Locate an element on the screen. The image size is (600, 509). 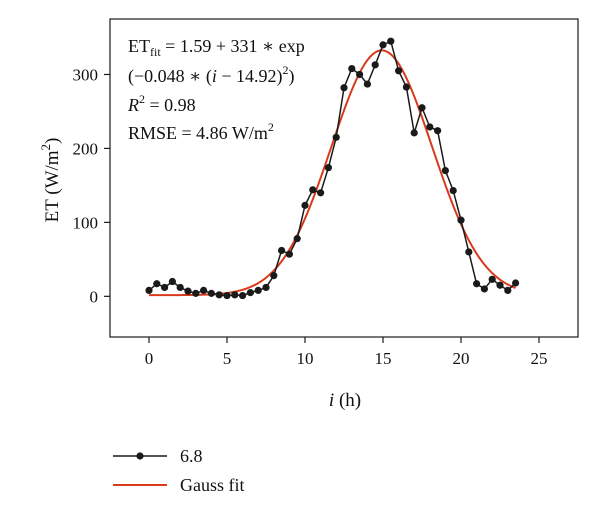
legend-label-gauss-fit: Gauss fit is located at coordinates (212, 485).